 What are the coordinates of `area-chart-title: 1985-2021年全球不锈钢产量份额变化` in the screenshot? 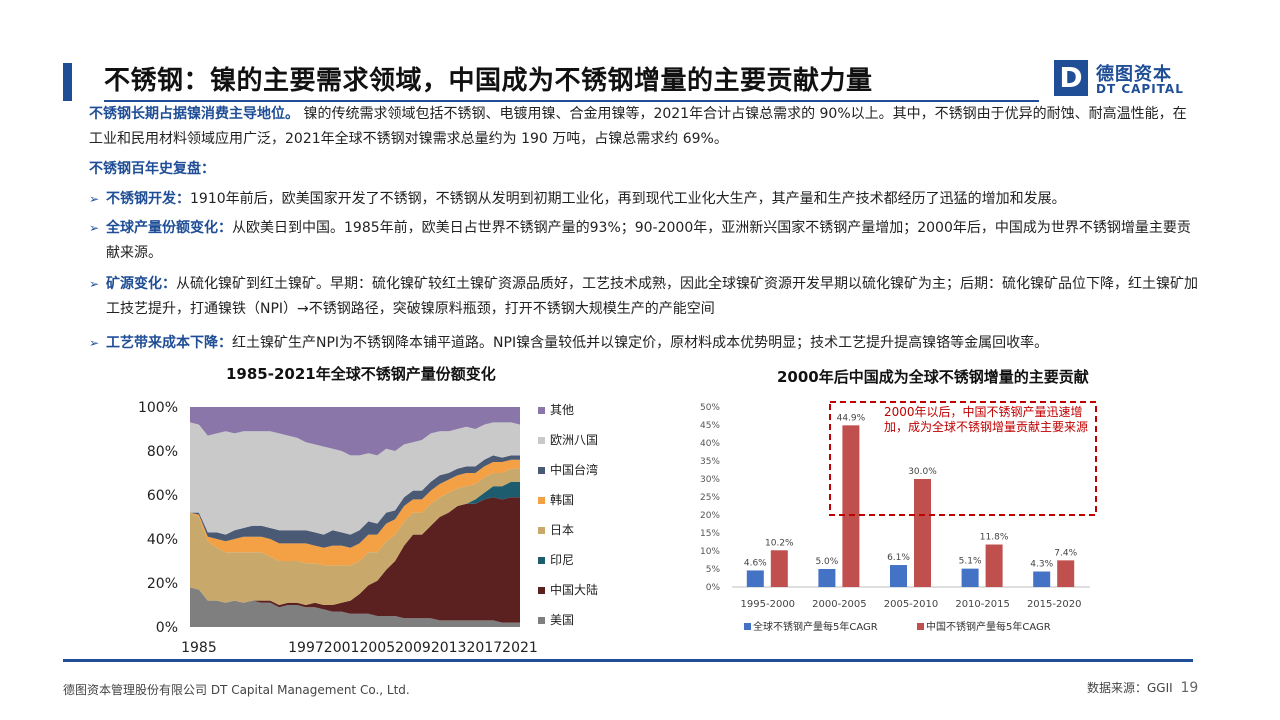 It's located at (361, 374).